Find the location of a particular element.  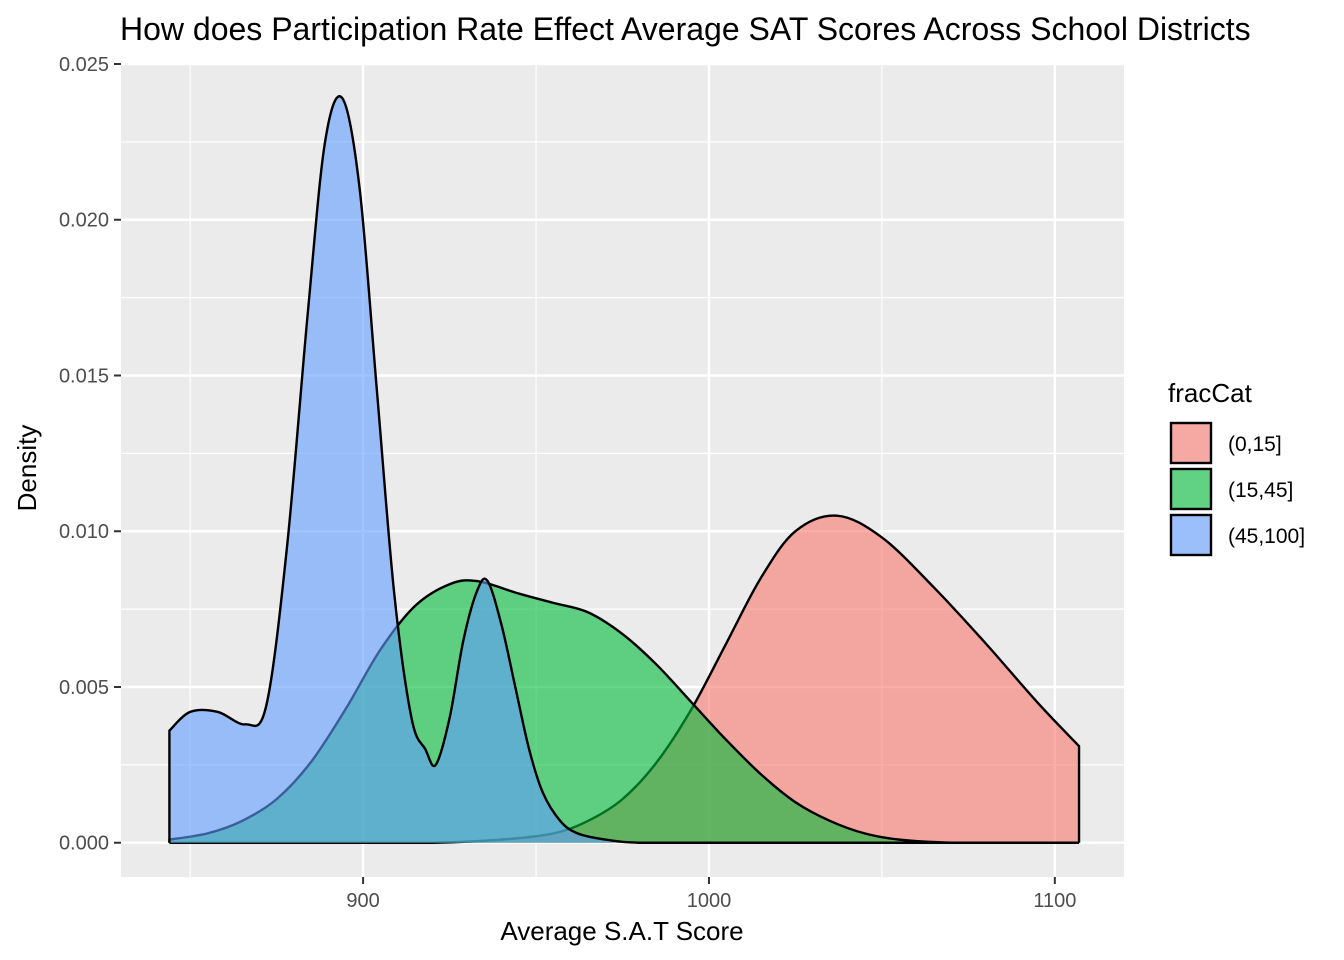

y-axis-title: Density is located at coordinates (27, 468).